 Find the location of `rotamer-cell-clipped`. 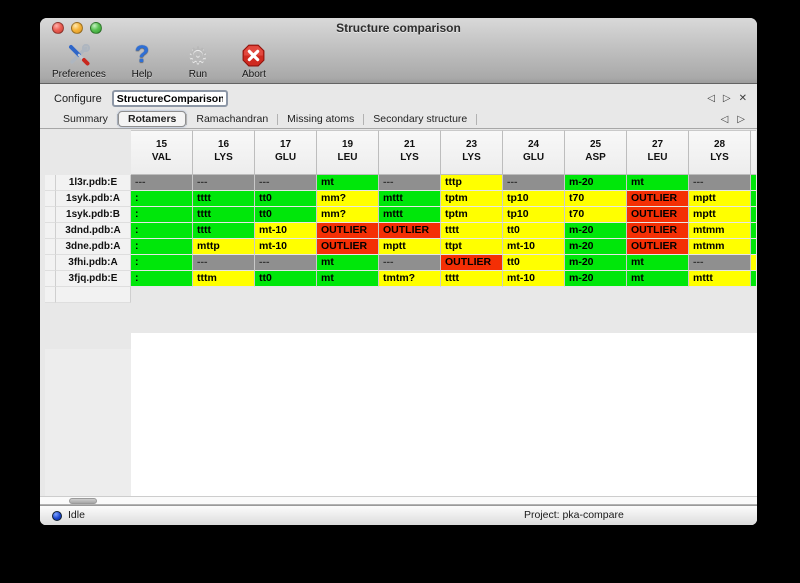

rotamer-cell-clipped is located at coordinates (753, 199).